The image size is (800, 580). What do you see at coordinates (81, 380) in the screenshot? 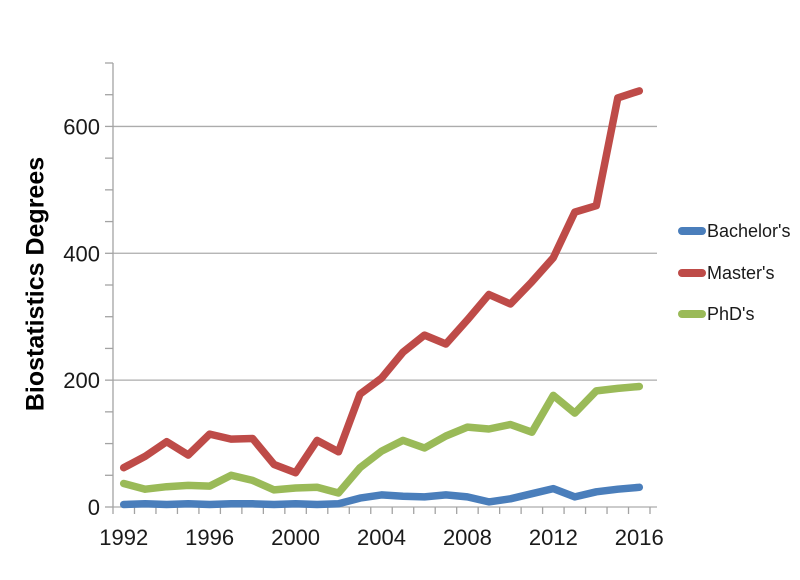
I see `y-tick-label: 200` at bounding box center [81, 380].